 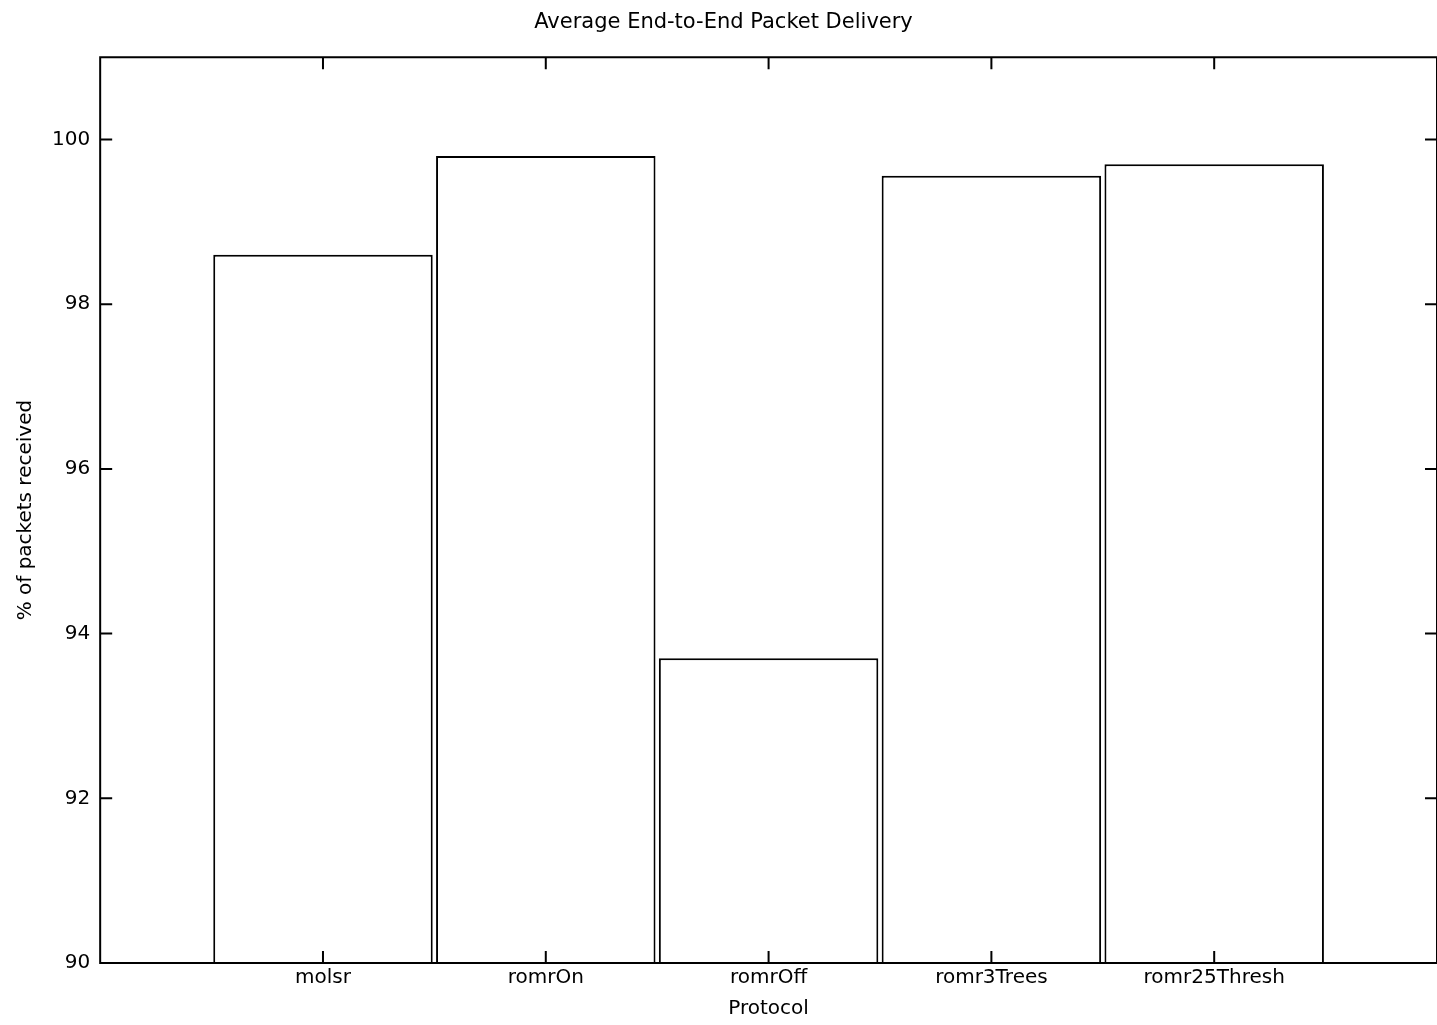 What do you see at coordinates (24, 510) in the screenshot?
I see `y-axis-title: % of packets received` at bounding box center [24, 510].